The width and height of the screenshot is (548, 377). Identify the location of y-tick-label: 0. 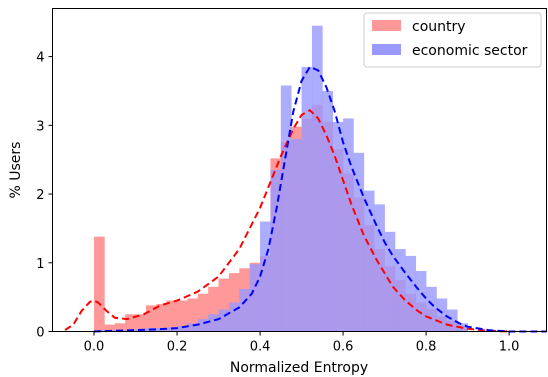
(40, 333).